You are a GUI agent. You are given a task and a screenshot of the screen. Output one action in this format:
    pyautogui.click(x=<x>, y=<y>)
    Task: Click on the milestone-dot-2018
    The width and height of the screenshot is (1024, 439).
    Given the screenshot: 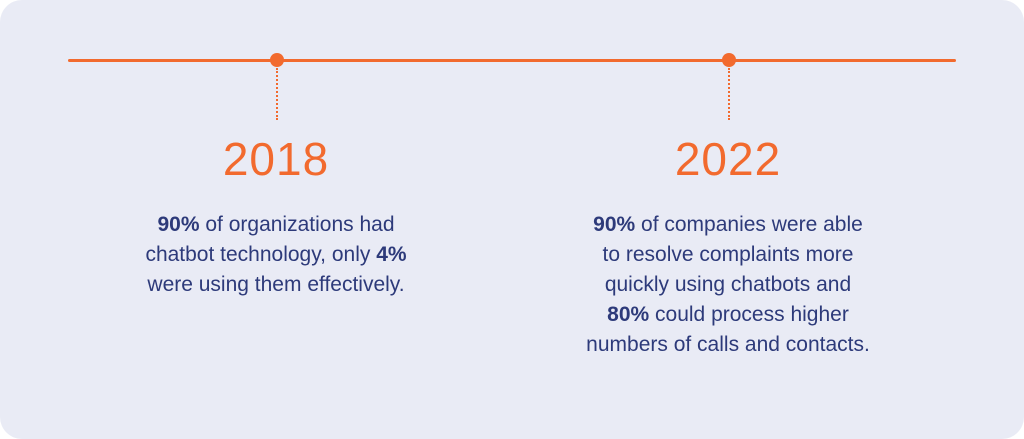 What is the action you would take?
    pyautogui.click(x=277, y=60)
    